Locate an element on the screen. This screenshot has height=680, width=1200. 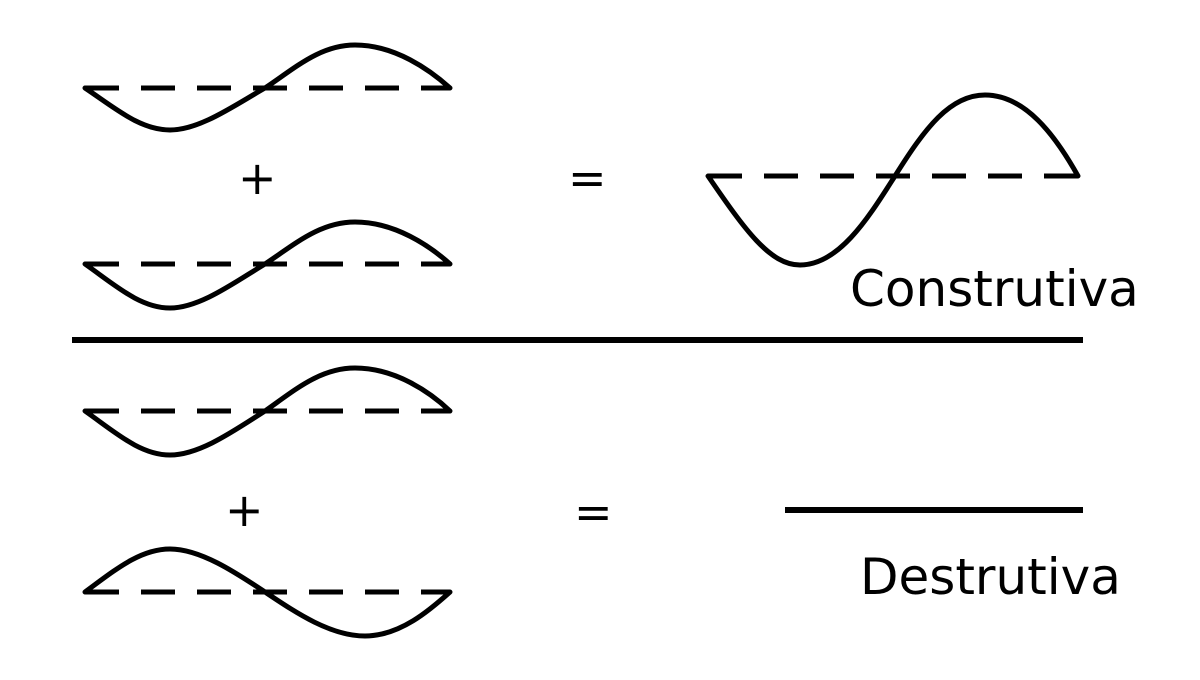
constructive-label: Construtiva is located at coordinates (994, 289).